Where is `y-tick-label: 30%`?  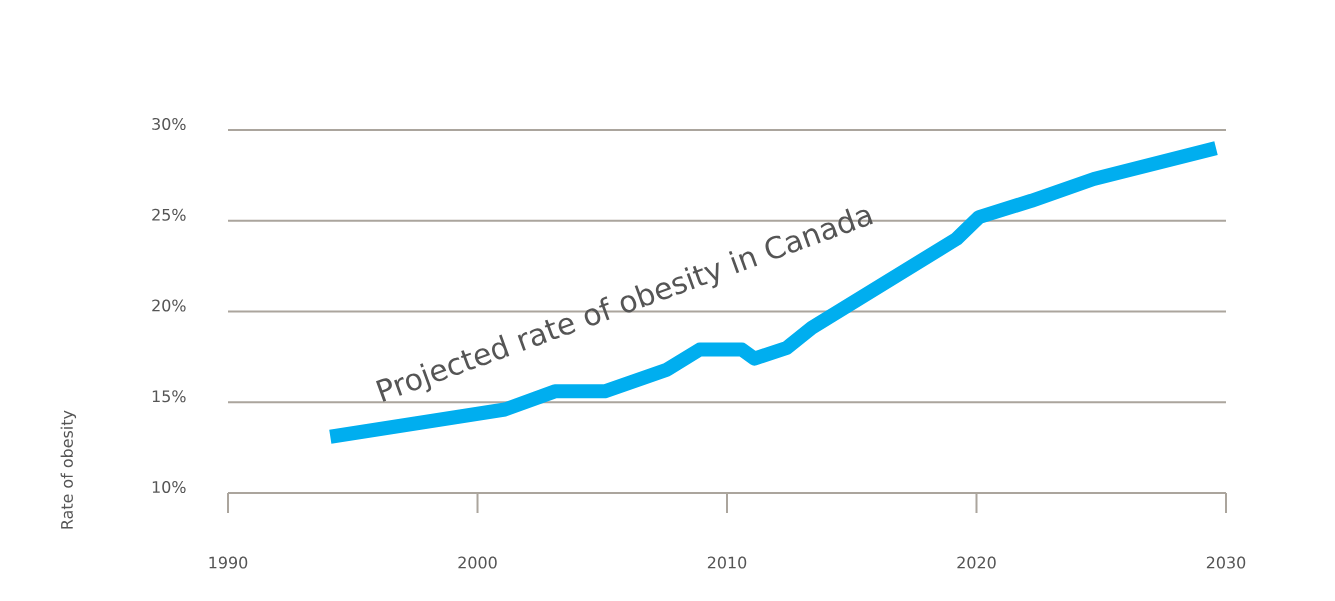
y-tick-label: 30% is located at coordinates (169, 124).